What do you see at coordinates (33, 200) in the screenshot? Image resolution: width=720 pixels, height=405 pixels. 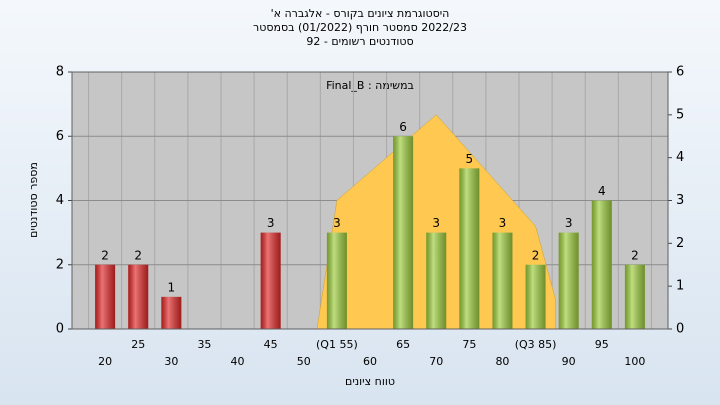 I see `y-axis-label: מספר סטודנטים` at bounding box center [33, 200].